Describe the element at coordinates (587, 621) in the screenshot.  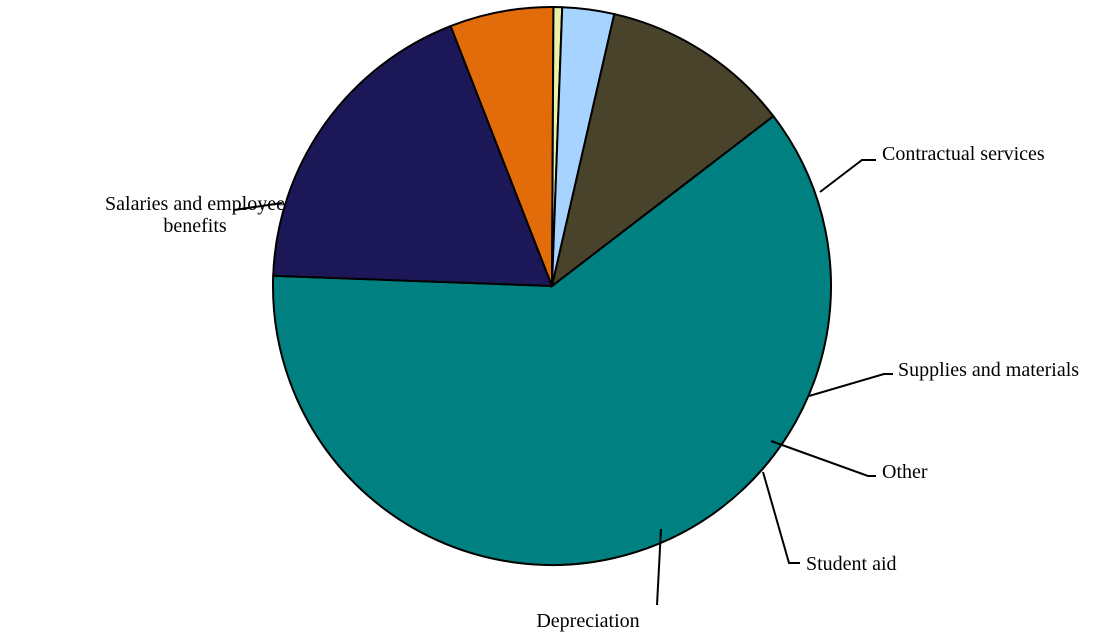
I see `slice-label-depreciation: Depreciation` at that location.